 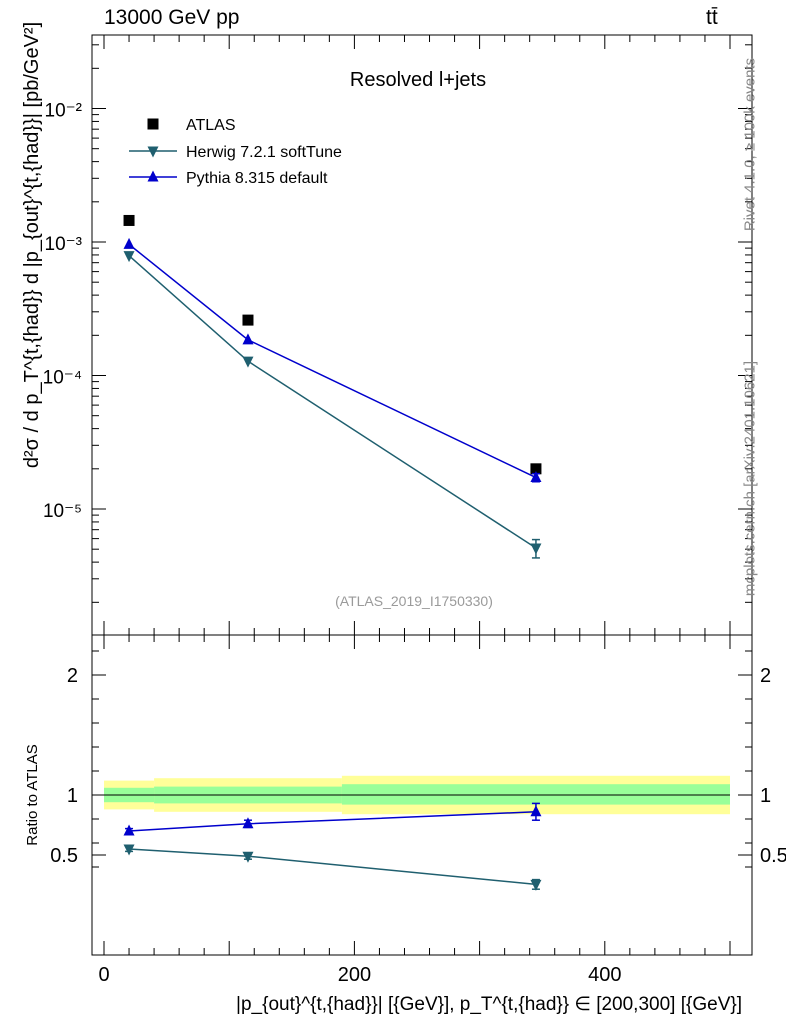 What do you see at coordinates (418, 80) in the screenshot?
I see `plot-title: Resolved l+jets` at bounding box center [418, 80].